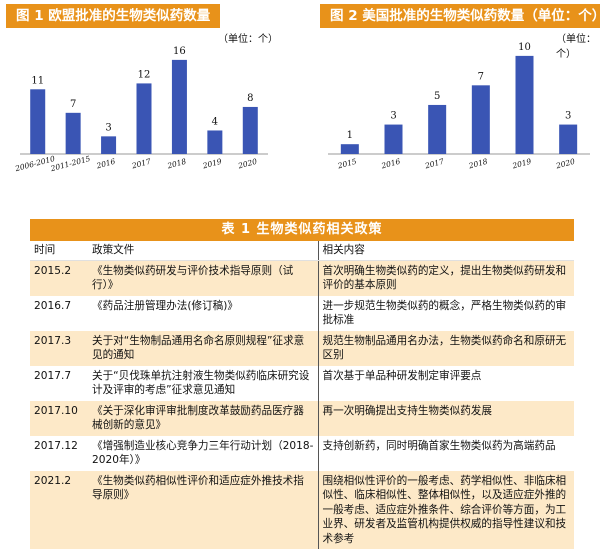 The height and width of the screenshot is (549, 600). I want to click on bar-value-label: 8, so click(250, 98).